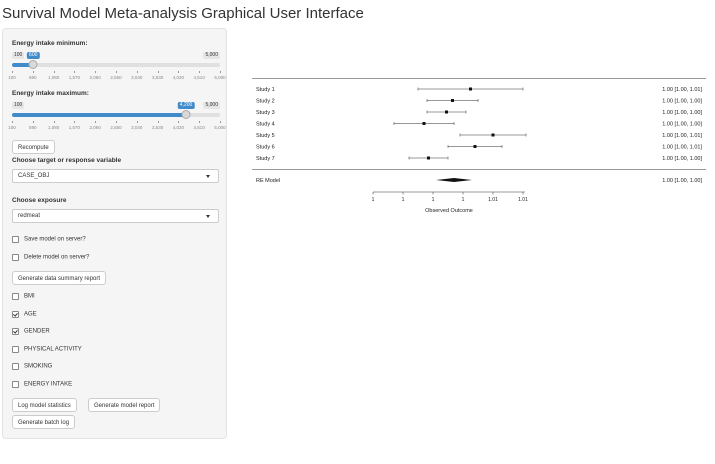 The image size is (715, 464). What do you see at coordinates (265, 102) in the screenshot?
I see `study-label: Study 2` at bounding box center [265, 102].